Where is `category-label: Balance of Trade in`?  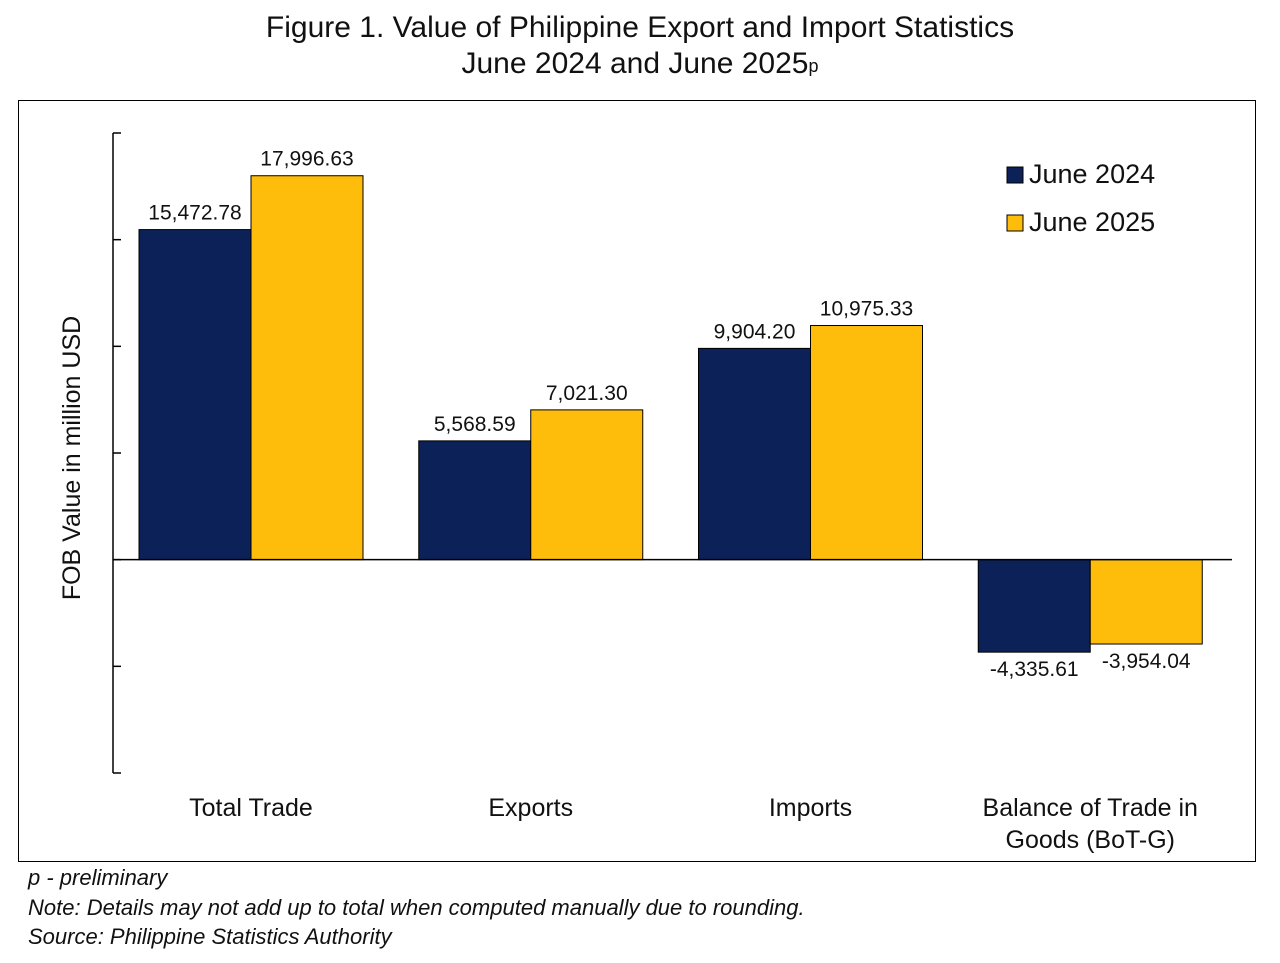 category-label: Balance of Trade in is located at coordinates (1090, 808).